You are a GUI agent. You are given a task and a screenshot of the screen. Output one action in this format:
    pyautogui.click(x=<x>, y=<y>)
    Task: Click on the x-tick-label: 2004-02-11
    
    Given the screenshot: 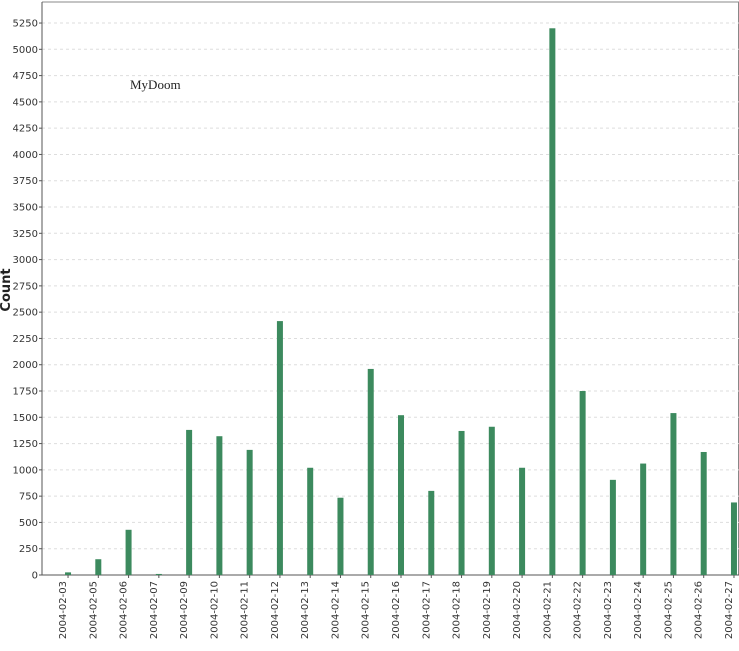 What is the action you would take?
    pyautogui.click(x=245, y=610)
    